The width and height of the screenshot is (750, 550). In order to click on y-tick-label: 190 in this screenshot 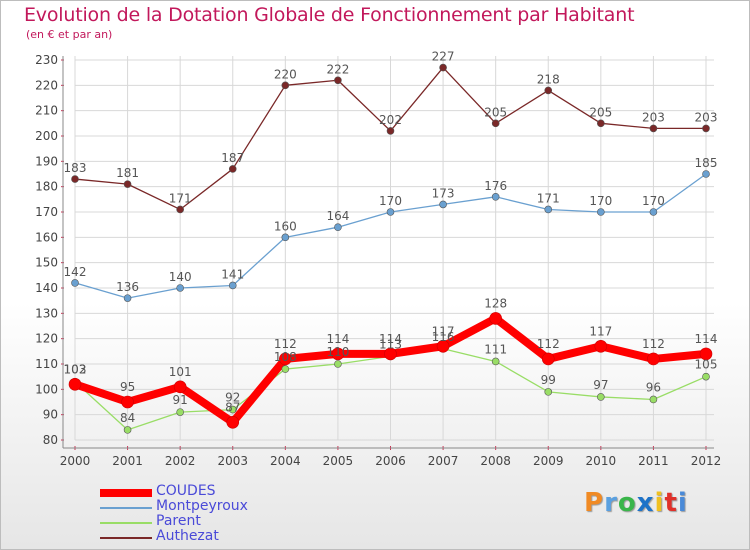, I will do `click(46, 161)`.